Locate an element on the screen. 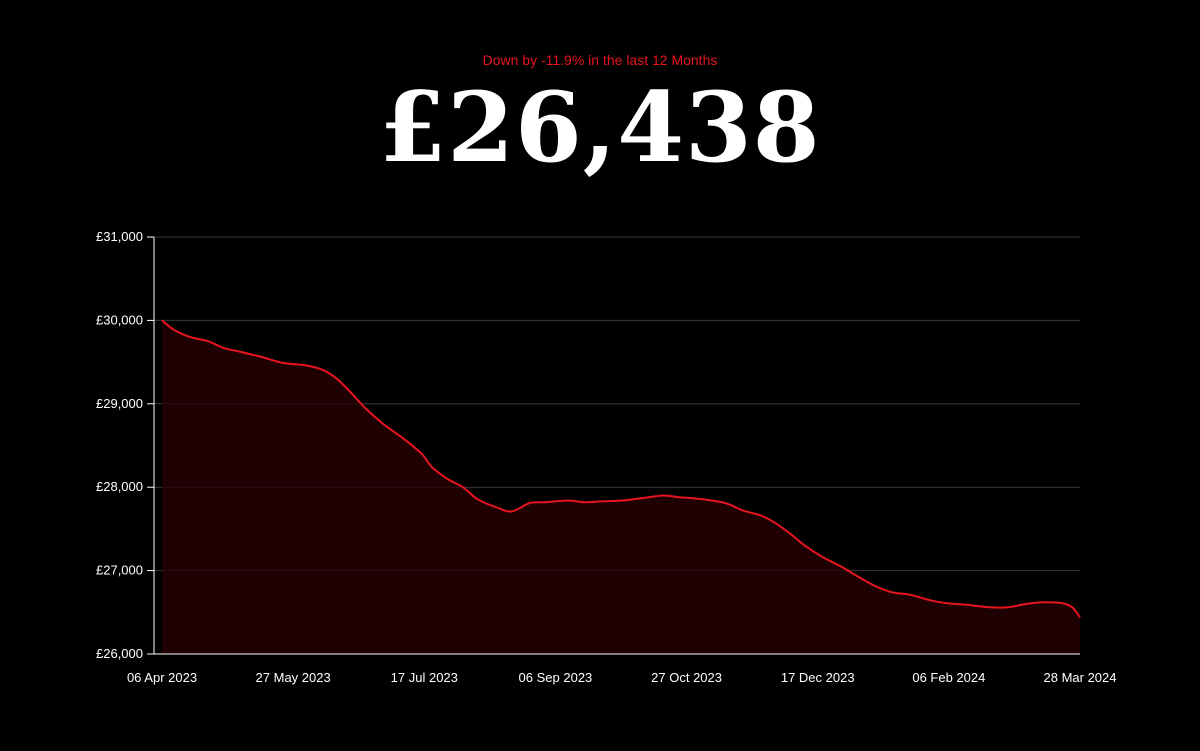 This screenshot has width=1200, height=751. y-tick-label: £29,000 is located at coordinates (119, 403).